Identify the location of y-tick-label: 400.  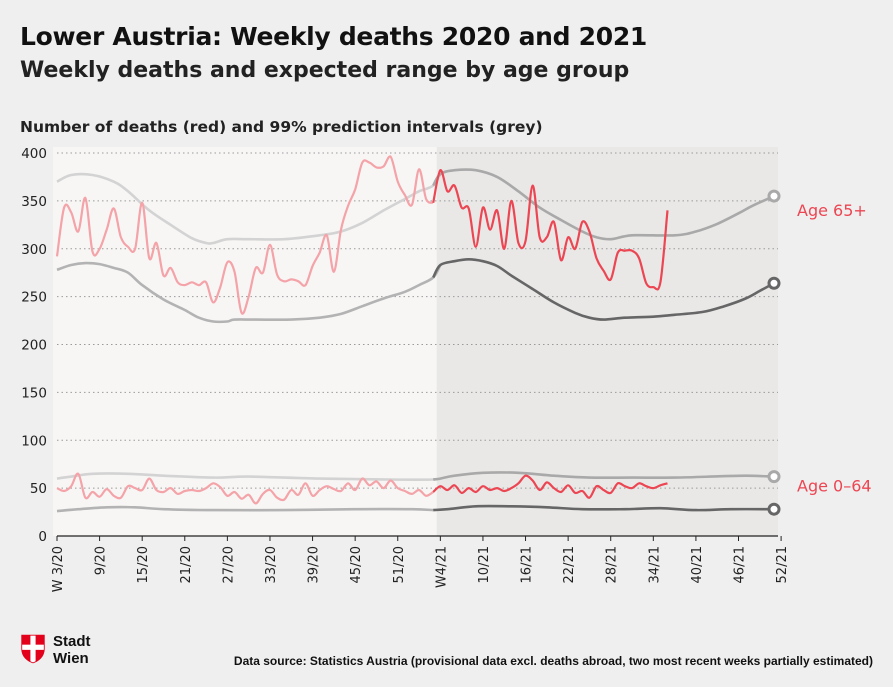
(34, 154).